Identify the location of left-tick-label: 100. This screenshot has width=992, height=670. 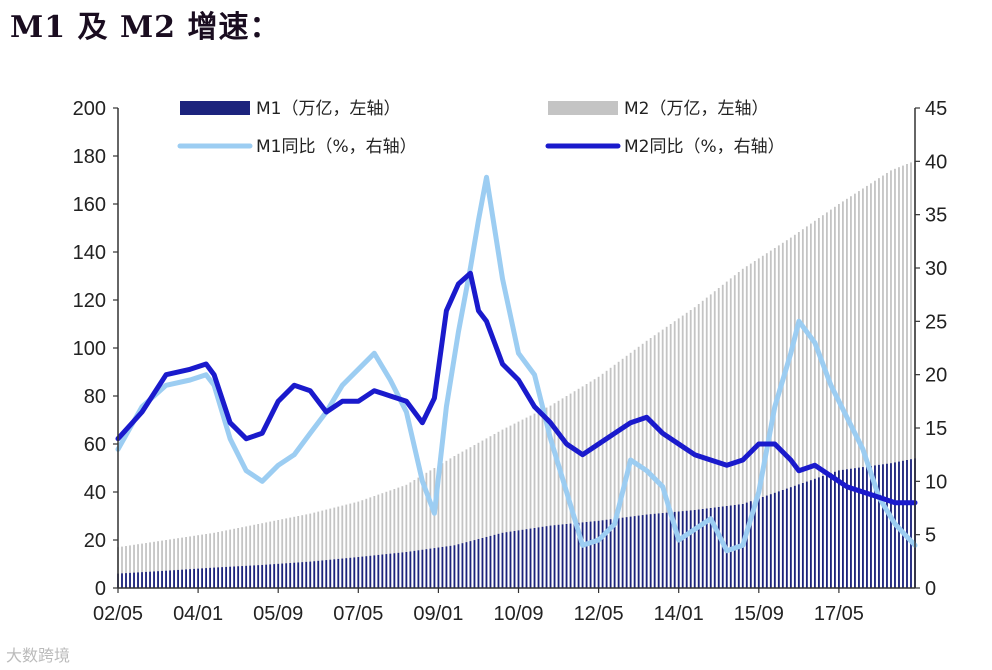
(89, 349).